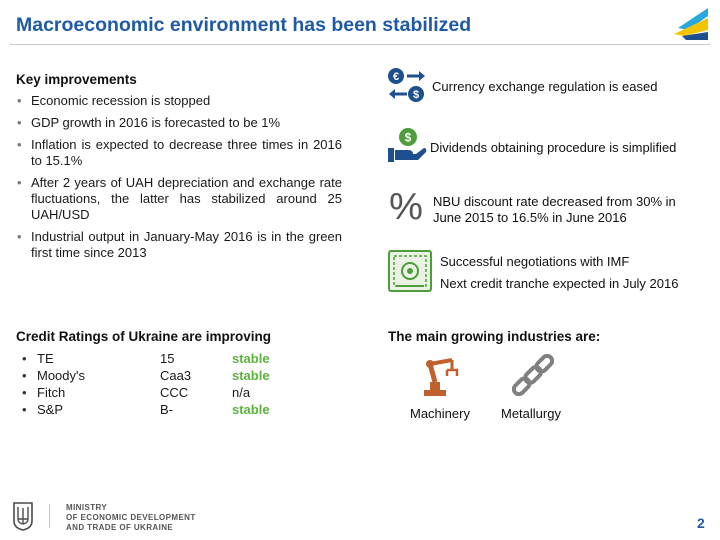 The width and height of the screenshot is (720, 540). What do you see at coordinates (396, 77) in the screenshot?
I see `euro-glyph: €` at bounding box center [396, 77].